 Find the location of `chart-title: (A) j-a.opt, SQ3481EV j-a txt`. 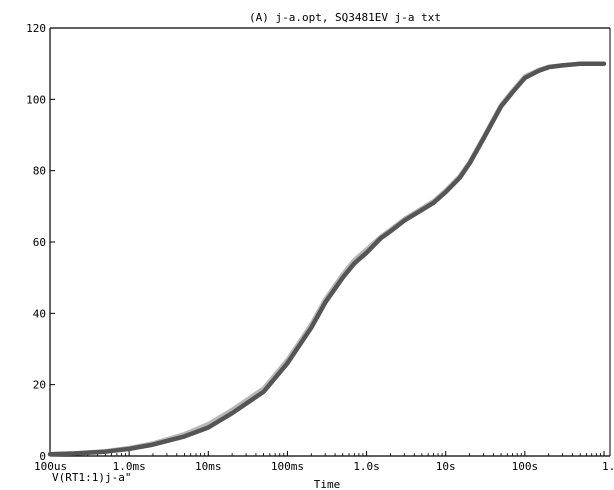

chart-title: (A) j-a.opt, SQ3481EV j-a txt is located at coordinates (345, 17).